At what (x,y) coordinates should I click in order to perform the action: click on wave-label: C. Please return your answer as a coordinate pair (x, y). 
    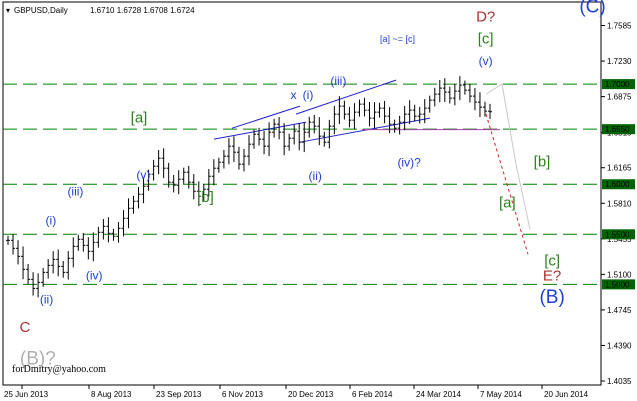
    Looking at the image, I should click on (24, 327).